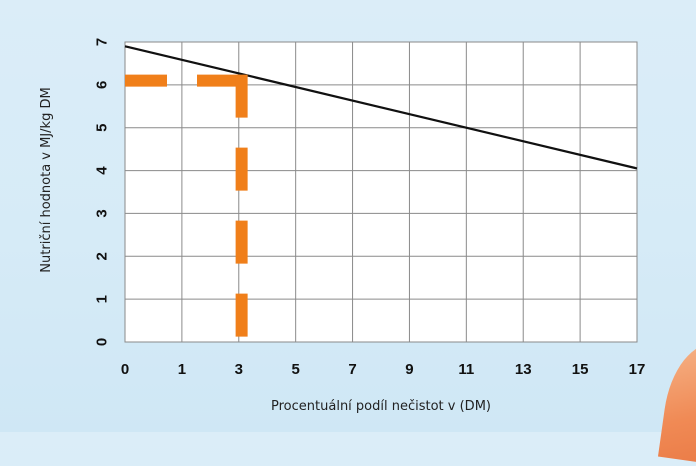 The height and width of the screenshot is (466, 696). Describe the element at coordinates (102, 192) in the screenshot. I see `y-tick-labels: 0 1 2 3 4 5 6 7` at that location.